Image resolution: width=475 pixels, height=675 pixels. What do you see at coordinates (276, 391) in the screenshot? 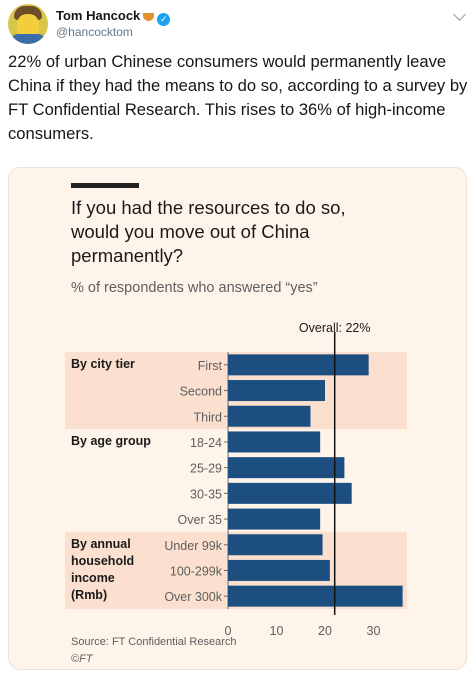
I see `bar-second` at bounding box center [276, 391].